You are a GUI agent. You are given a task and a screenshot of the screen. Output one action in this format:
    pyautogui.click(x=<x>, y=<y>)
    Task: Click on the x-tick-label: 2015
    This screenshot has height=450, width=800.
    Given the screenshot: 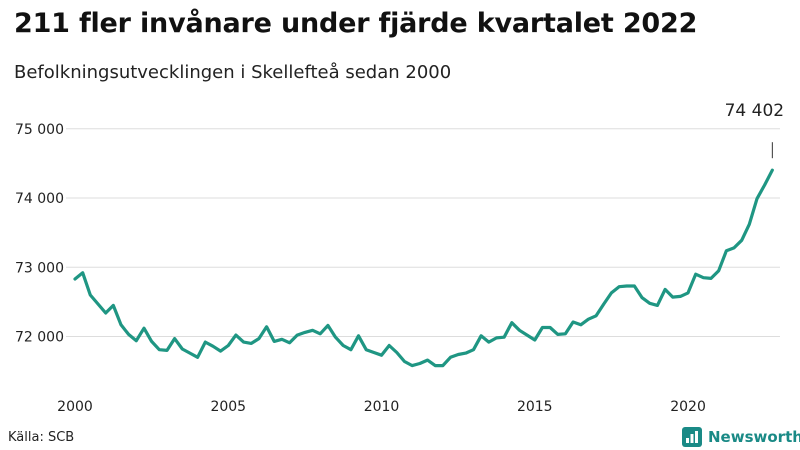 What is the action you would take?
    pyautogui.click(x=535, y=407)
    